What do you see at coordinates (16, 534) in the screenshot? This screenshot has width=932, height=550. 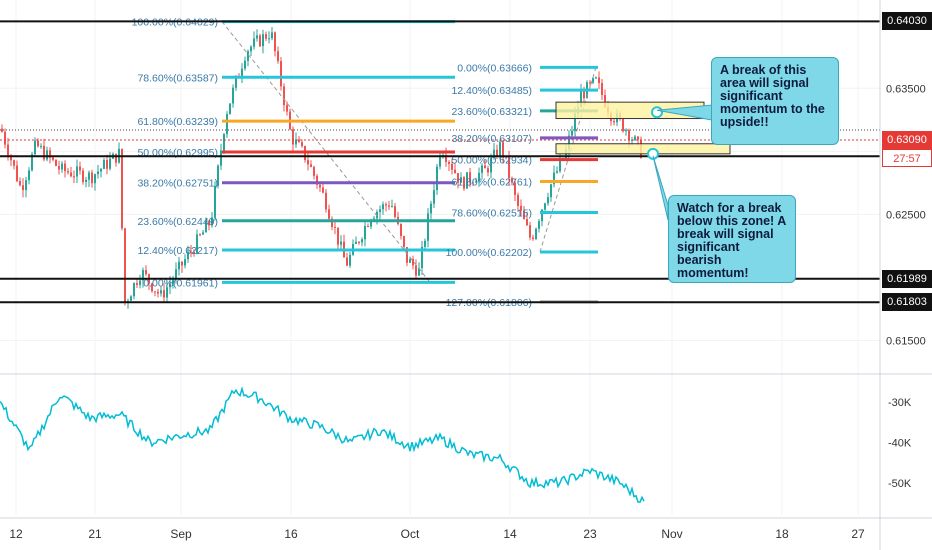 I see `x-tick-label: 12` at bounding box center [16, 534].